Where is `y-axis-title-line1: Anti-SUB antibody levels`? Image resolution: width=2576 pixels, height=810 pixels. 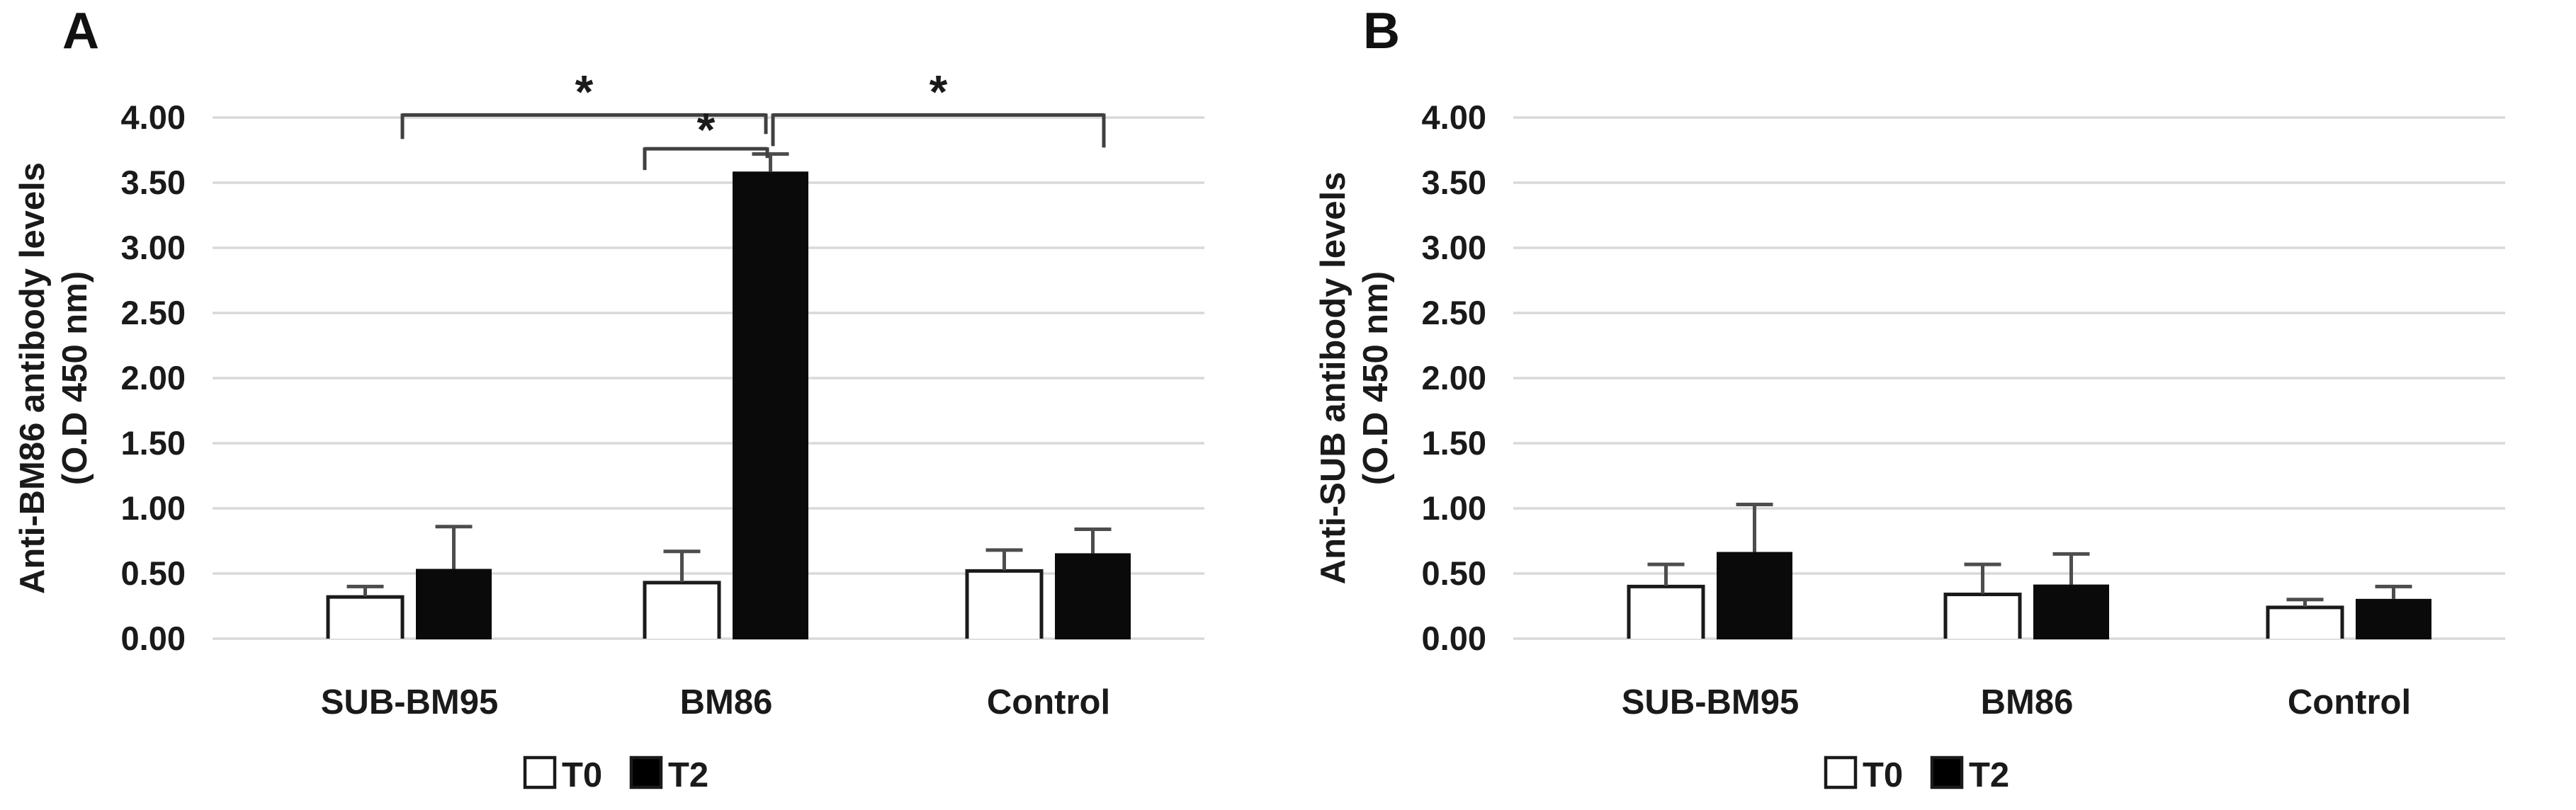
y-axis-title-line1: Anti-SUB antibody levels is located at coordinates (1333, 378).